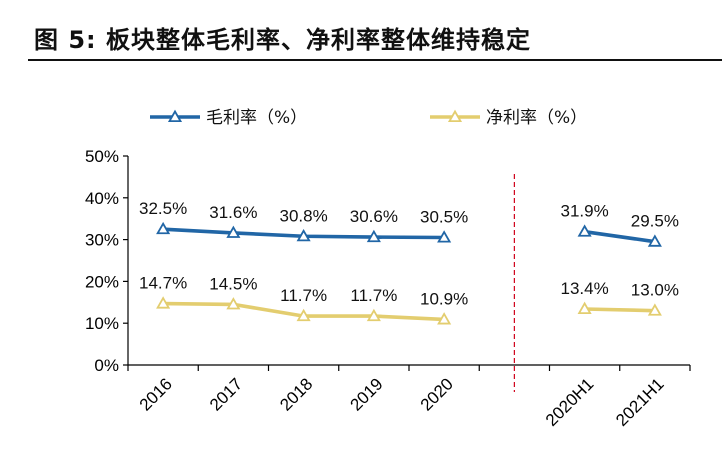  I want to click on y-tick-label: 10%, so click(102, 323).